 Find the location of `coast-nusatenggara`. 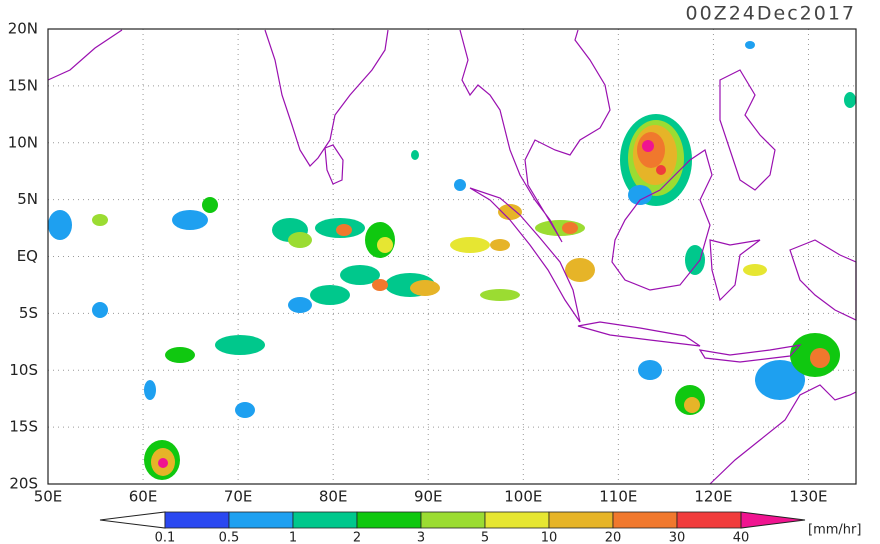

coast-nusatenggara is located at coordinates (750, 353).